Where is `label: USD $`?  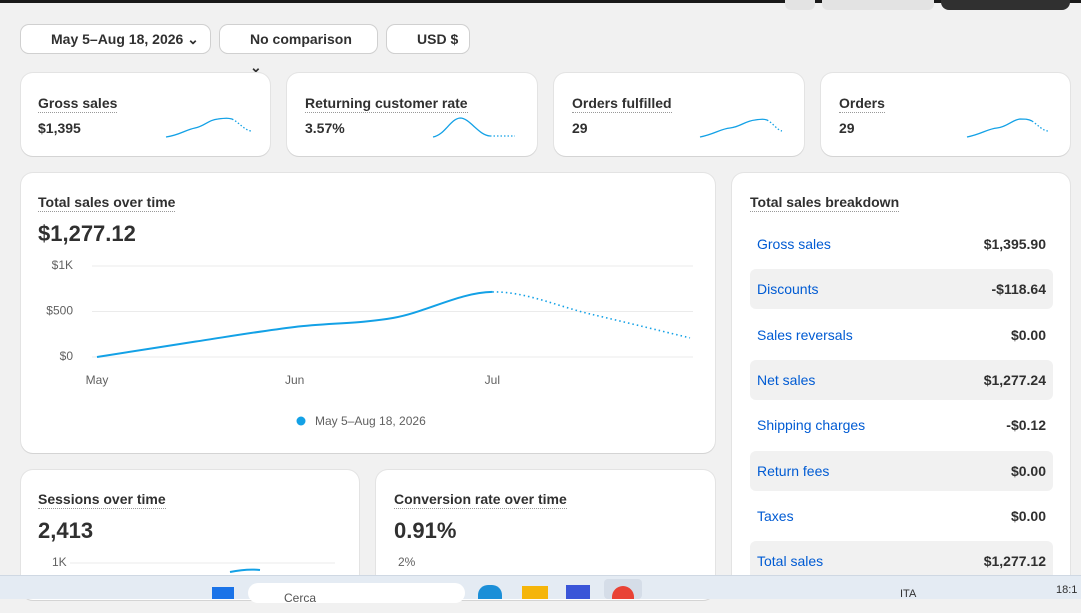
label: USD $ is located at coordinates (438, 39).